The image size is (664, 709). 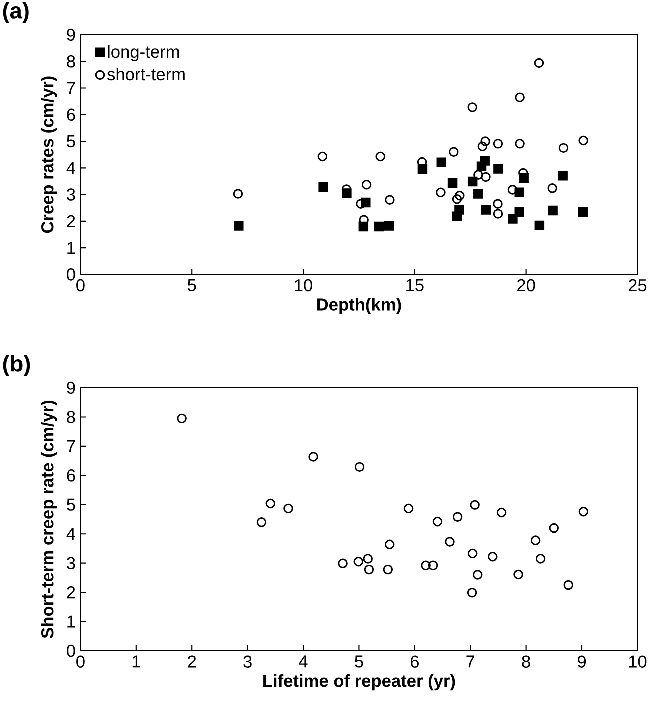 What do you see at coordinates (470, 662) in the screenshot?
I see `x-tick-label: 7` at bounding box center [470, 662].